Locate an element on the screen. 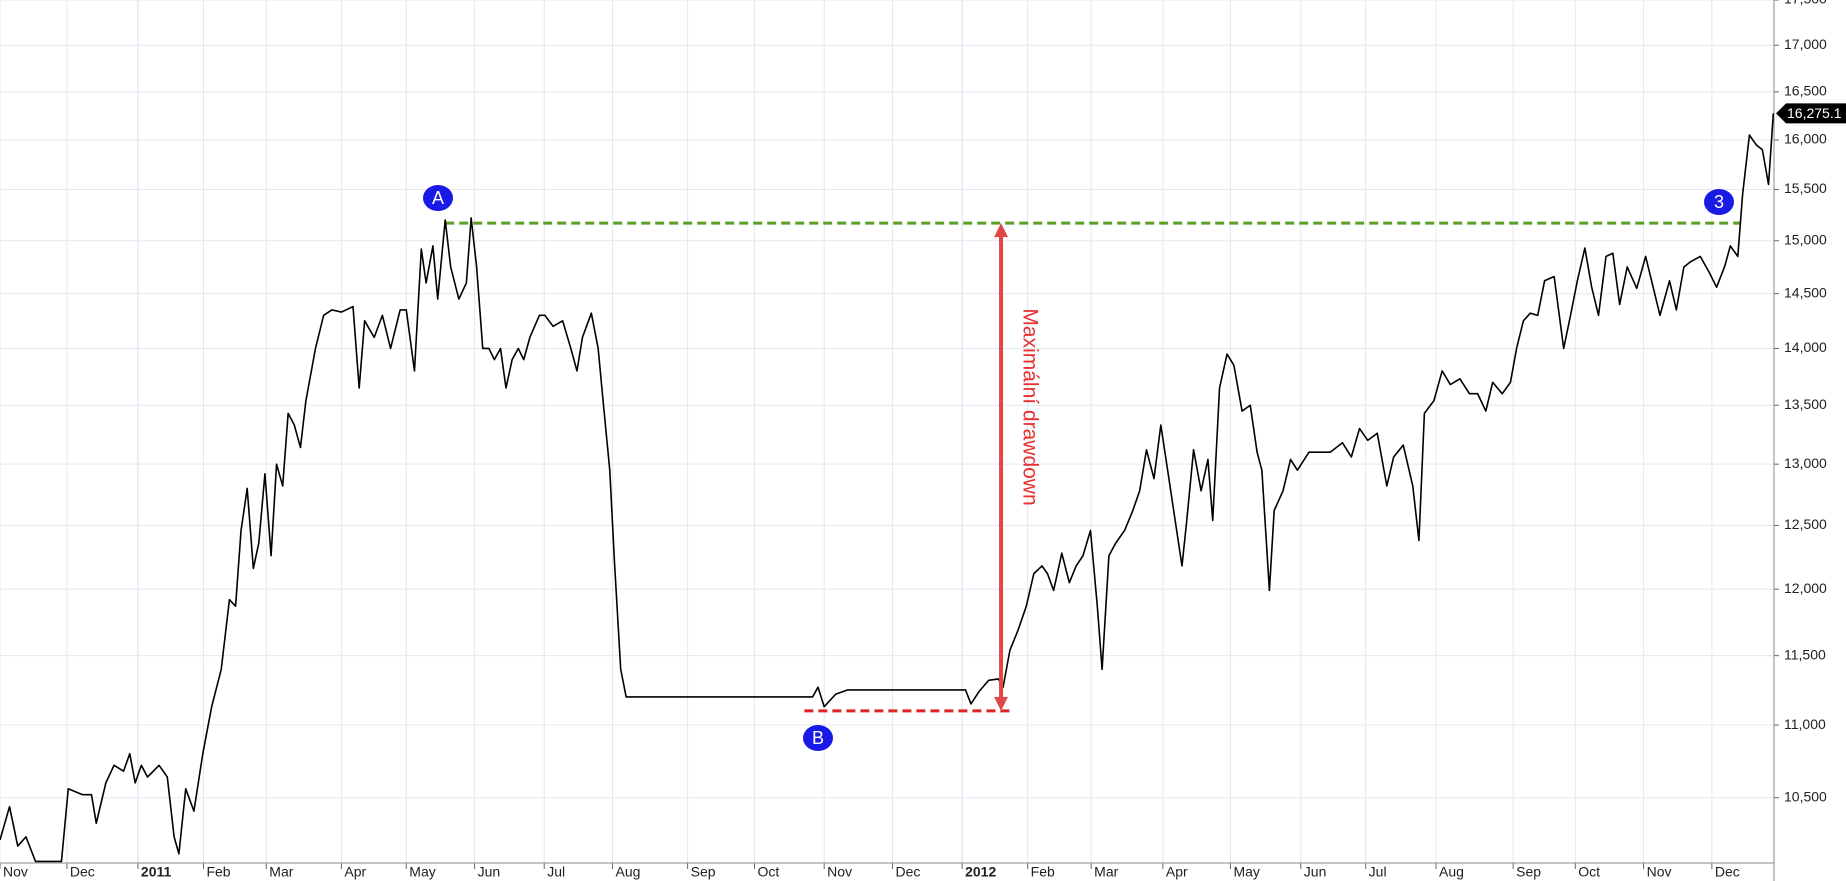  trough-marker: B is located at coordinates (818, 738).